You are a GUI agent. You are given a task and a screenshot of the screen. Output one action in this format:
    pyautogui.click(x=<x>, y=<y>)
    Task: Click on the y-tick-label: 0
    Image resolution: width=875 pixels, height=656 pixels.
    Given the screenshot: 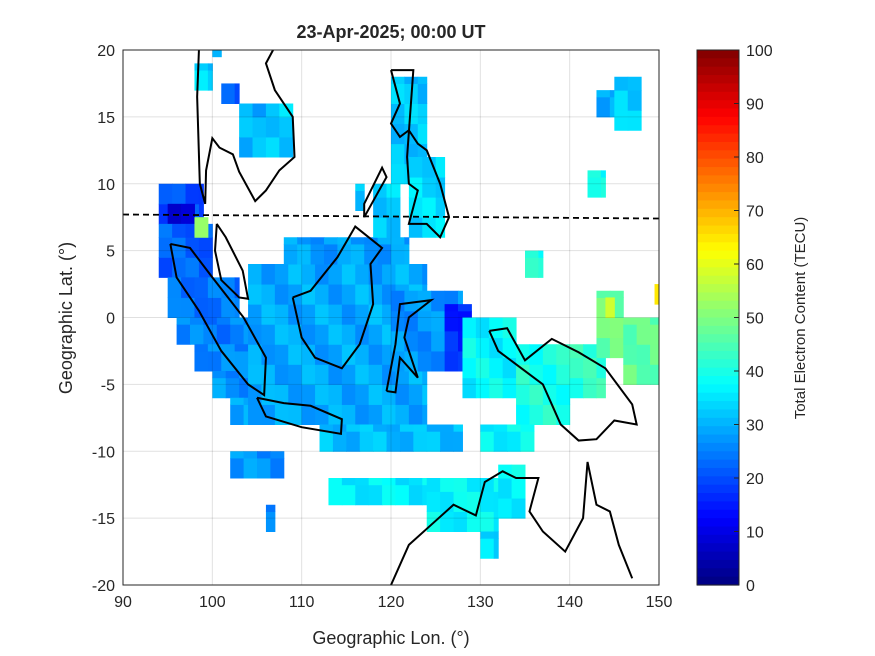 What is the action you would take?
    pyautogui.click(x=110, y=319)
    